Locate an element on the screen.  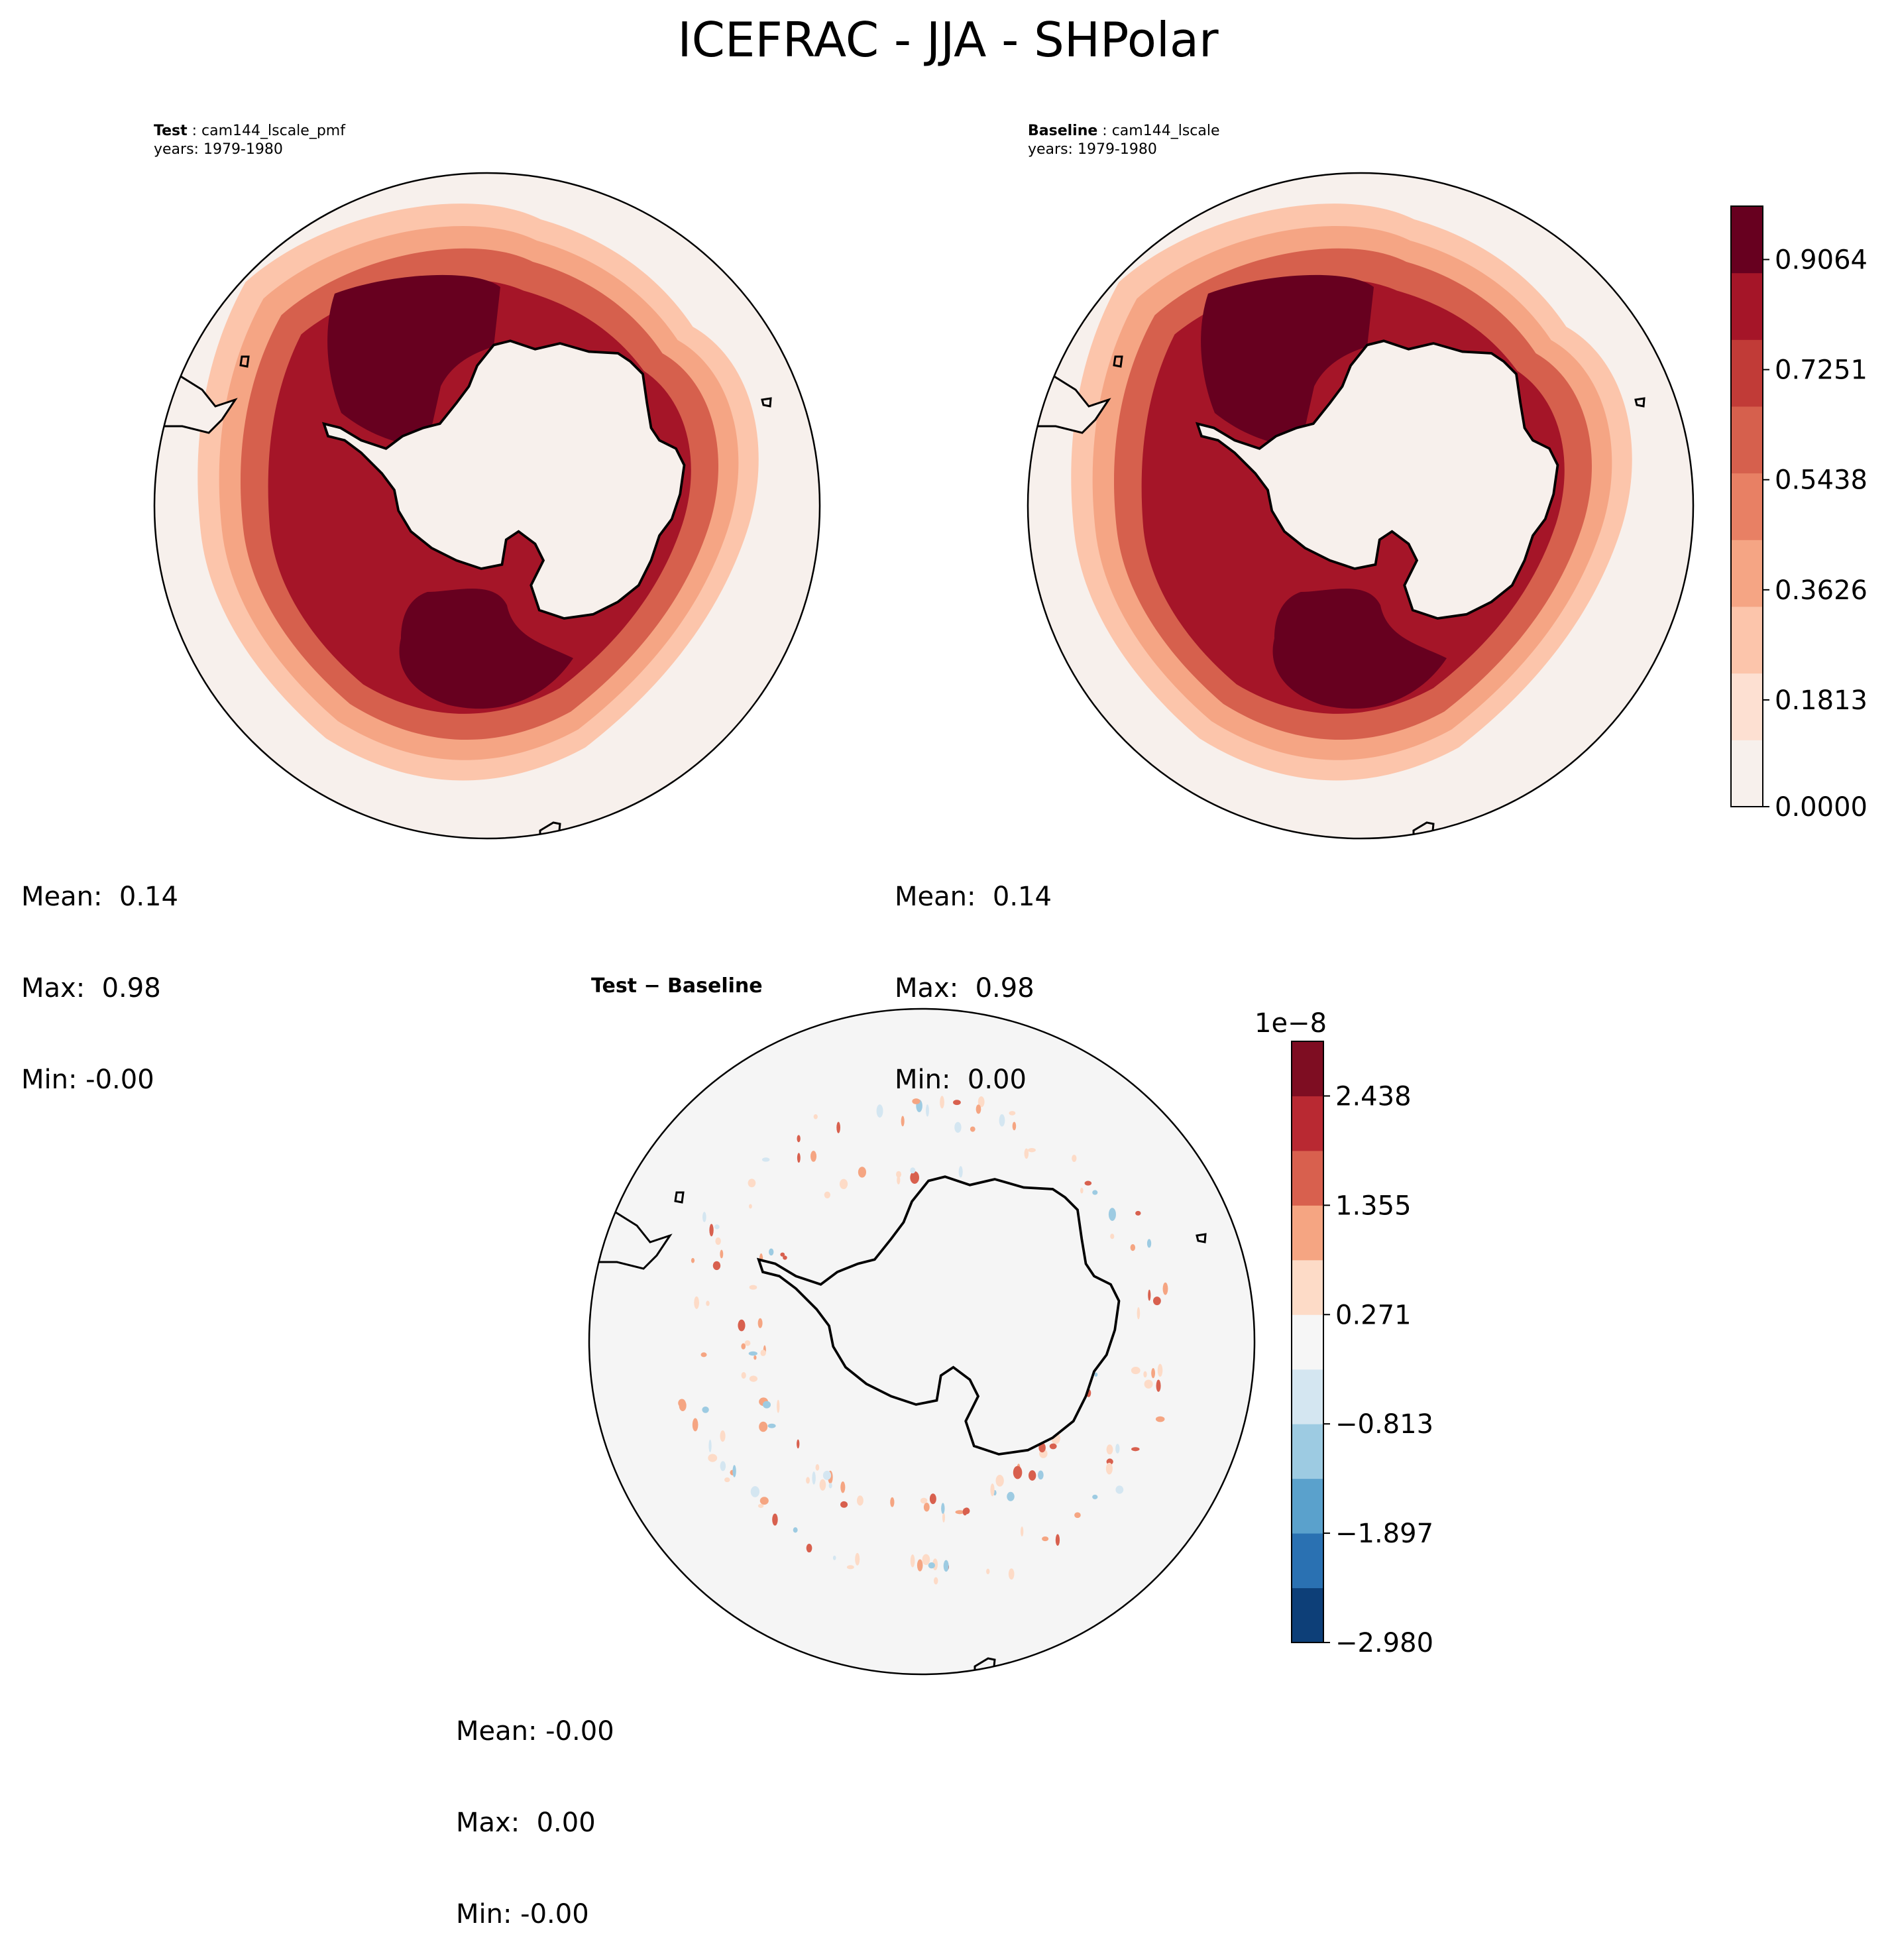
diff-colorbar-tick-label: −1.897 is located at coordinates (1384, 1534).